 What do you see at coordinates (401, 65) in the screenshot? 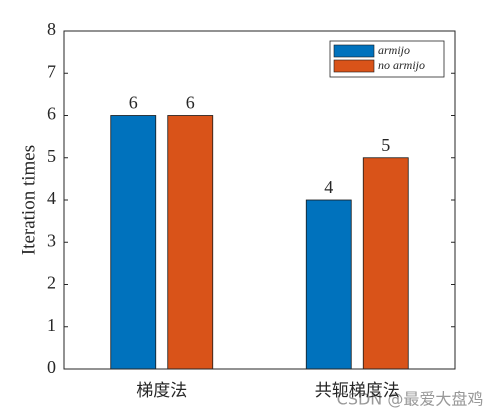
I see `legend-label: no armijo` at bounding box center [401, 65].